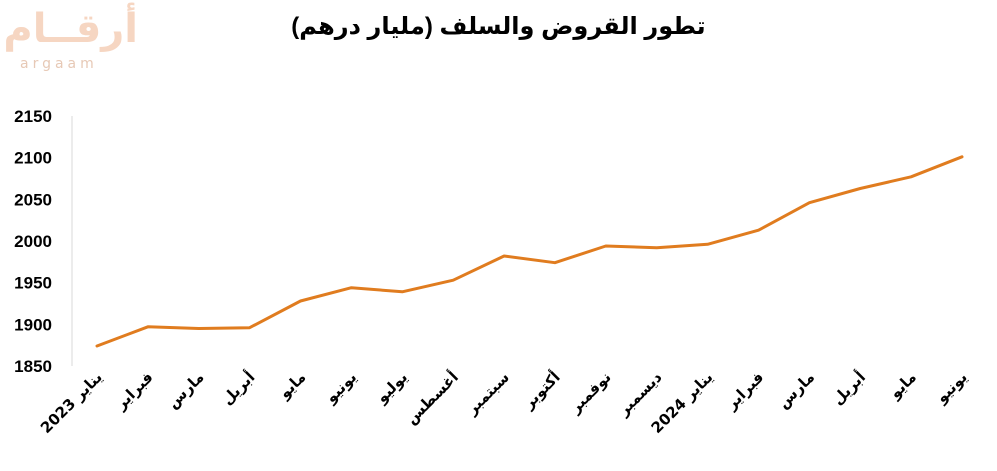 This screenshot has height=471, width=997. What do you see at coordinates (59, 64) in the screenshot?
I see `logo-latin-text: argaam` at bounding box center [59, 64].